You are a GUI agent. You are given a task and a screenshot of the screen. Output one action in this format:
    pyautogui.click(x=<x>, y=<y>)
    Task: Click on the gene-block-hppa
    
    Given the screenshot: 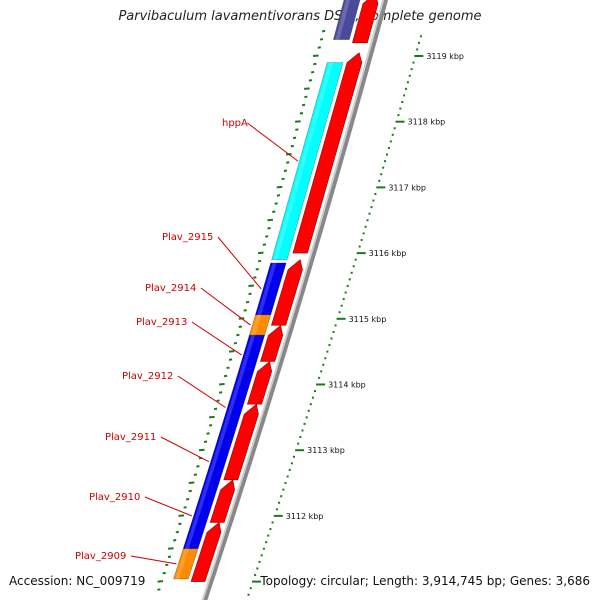 What is the action you would take?
    pyautogui.click(x=307, y=161)
    